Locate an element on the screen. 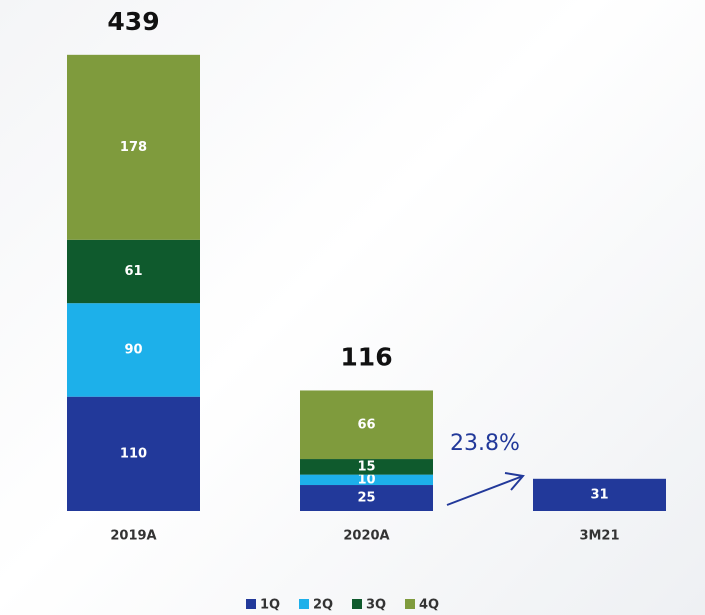 The height and width of the screenshot is (615, 705). segment-label: 25 is located at coordinates (366, 498).